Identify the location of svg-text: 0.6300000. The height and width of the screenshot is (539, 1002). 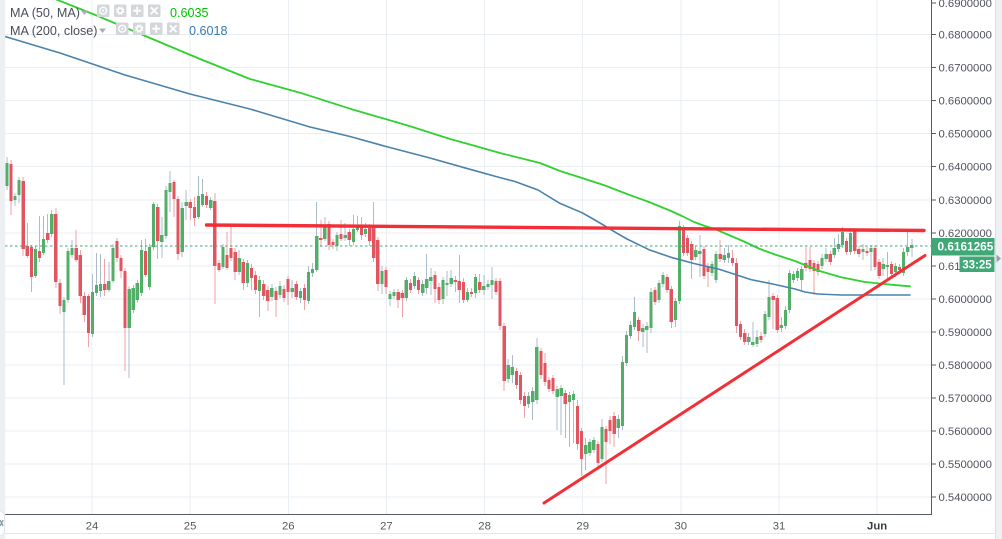
(965, 201).